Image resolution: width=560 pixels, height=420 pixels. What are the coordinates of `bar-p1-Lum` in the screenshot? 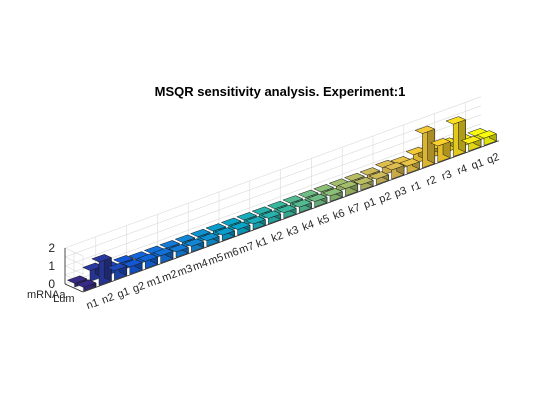 It's located at (363, 183).